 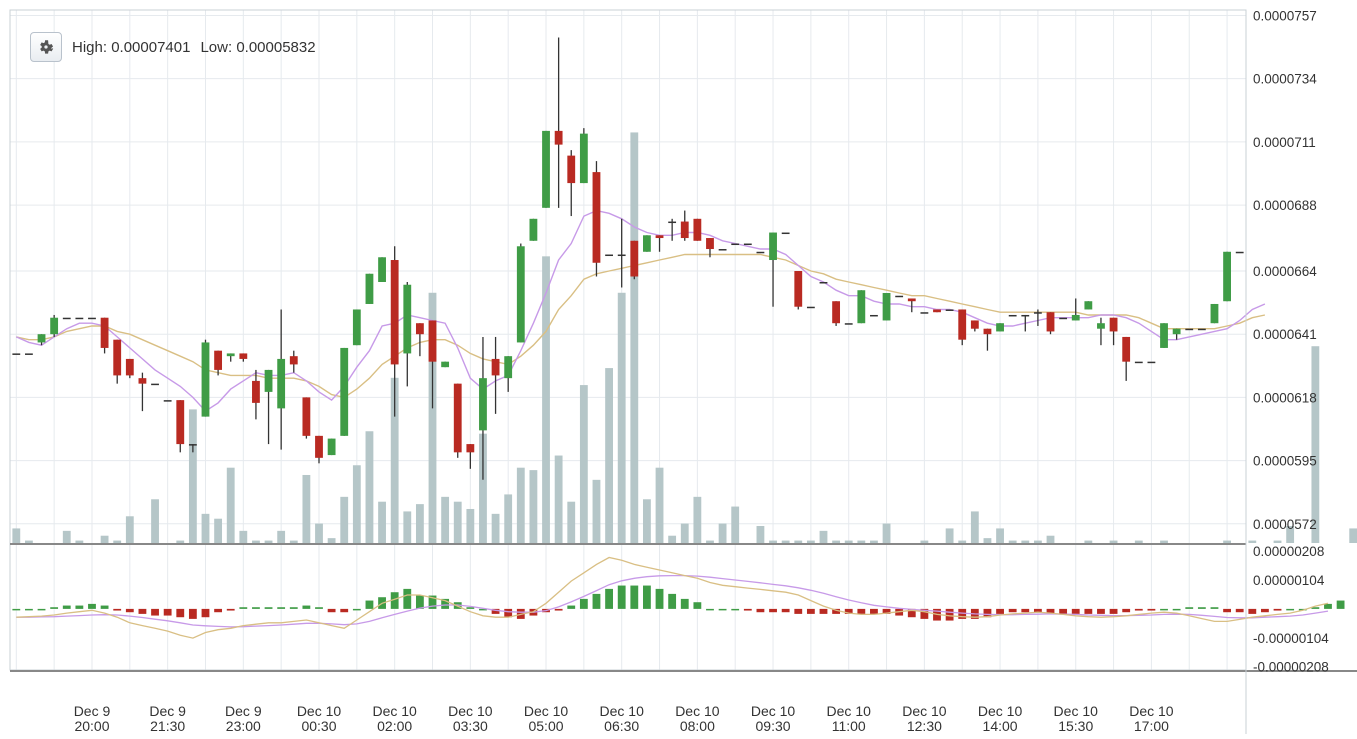 I want to click on high-value: 0.00007401, so click(x=151, y=47).